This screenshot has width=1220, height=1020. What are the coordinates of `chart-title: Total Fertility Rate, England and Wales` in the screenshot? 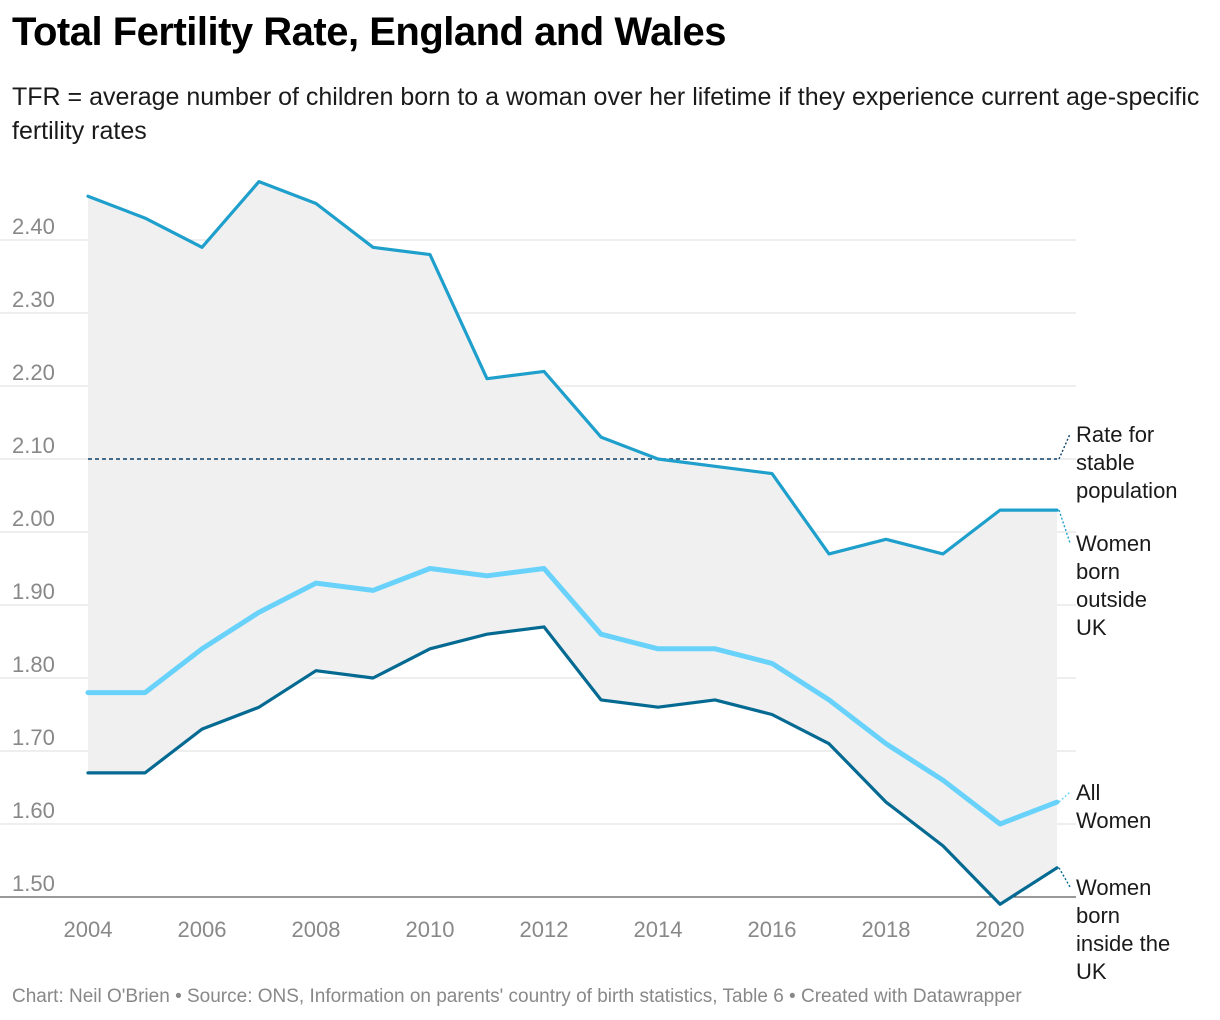 It's located at (369, 32).